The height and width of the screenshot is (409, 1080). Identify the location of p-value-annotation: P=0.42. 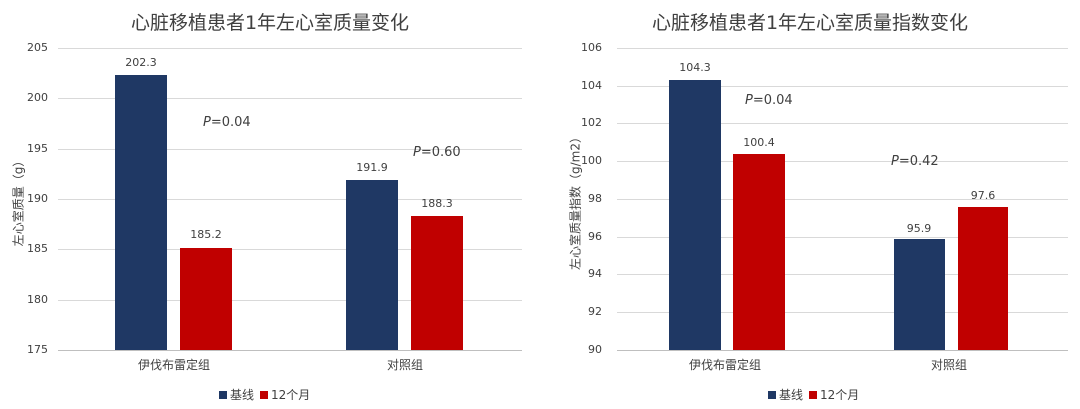
(915, 161).